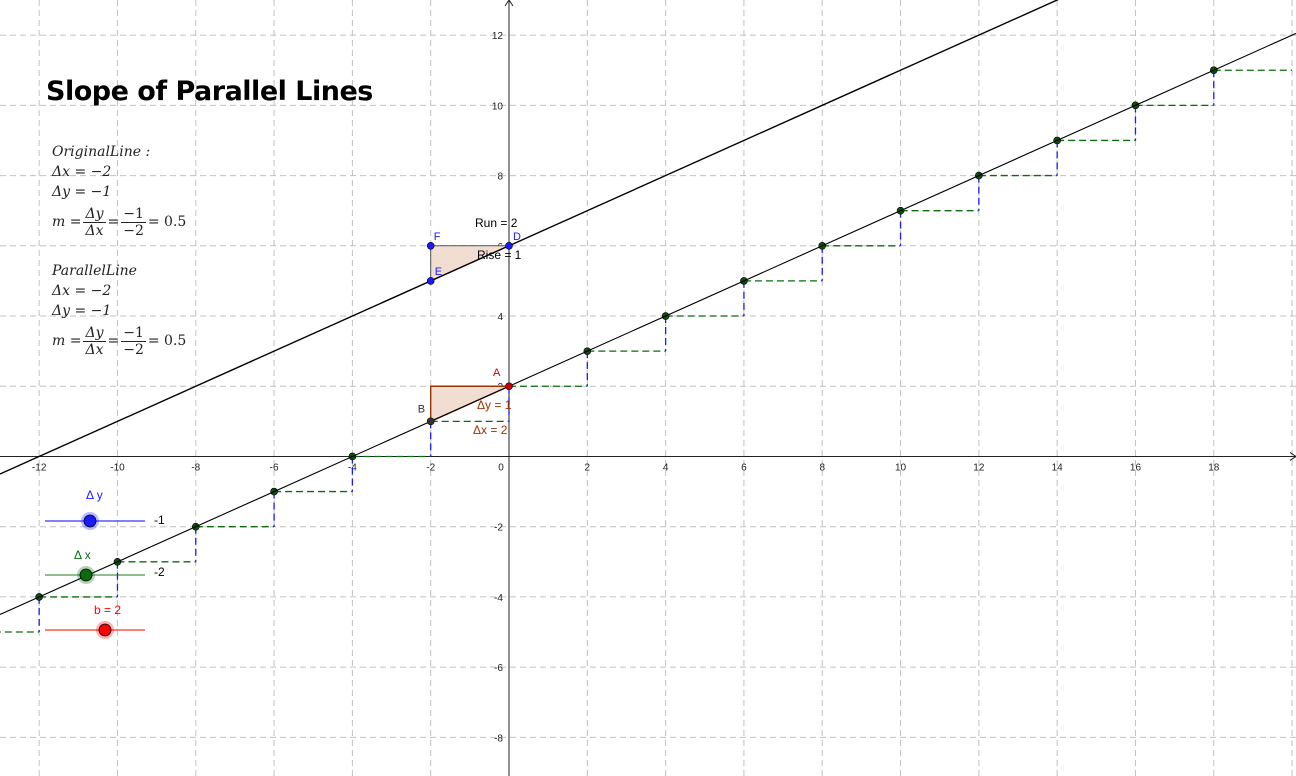 The image size is (1296, 776). I want to click on y-tick-label: -8, so click(498, 738).